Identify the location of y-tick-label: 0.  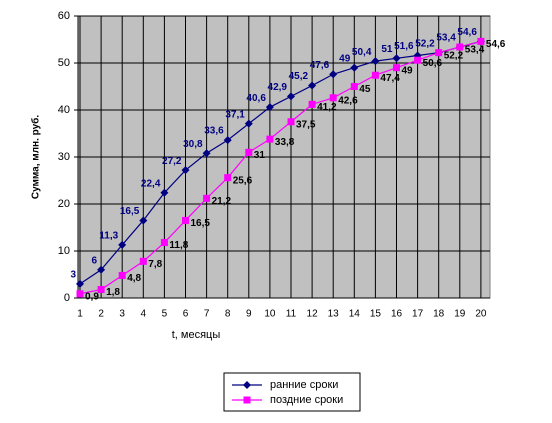
(67, 298).